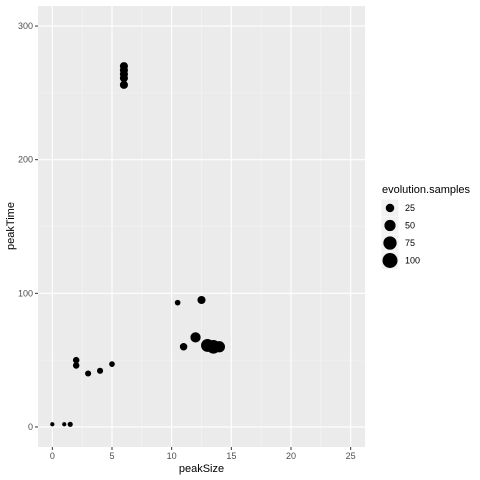  Describe the element at coordinates (201, 469) in the screenshot. I see `x-axis-title: peakSize` at that location.